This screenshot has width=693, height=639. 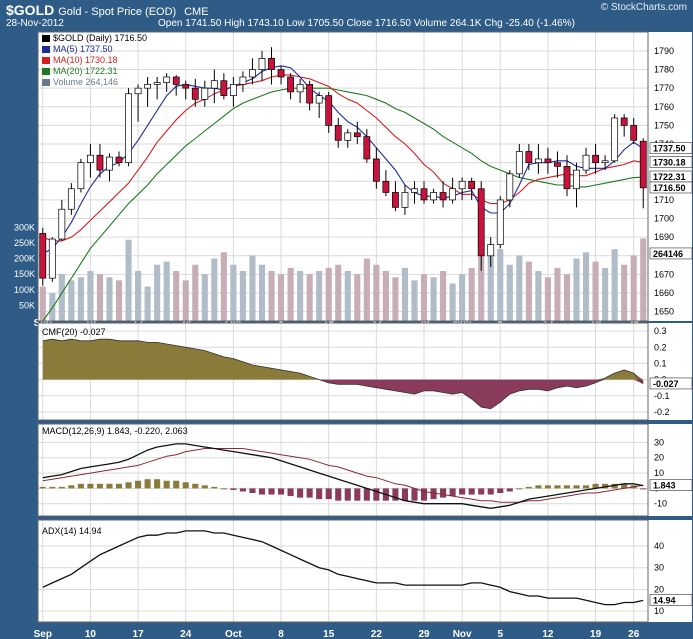 What do you see at coordinates (659, 611) in the screenshot?
I see `adx-y-tick-label: 10` at bounding box center [659, 611].